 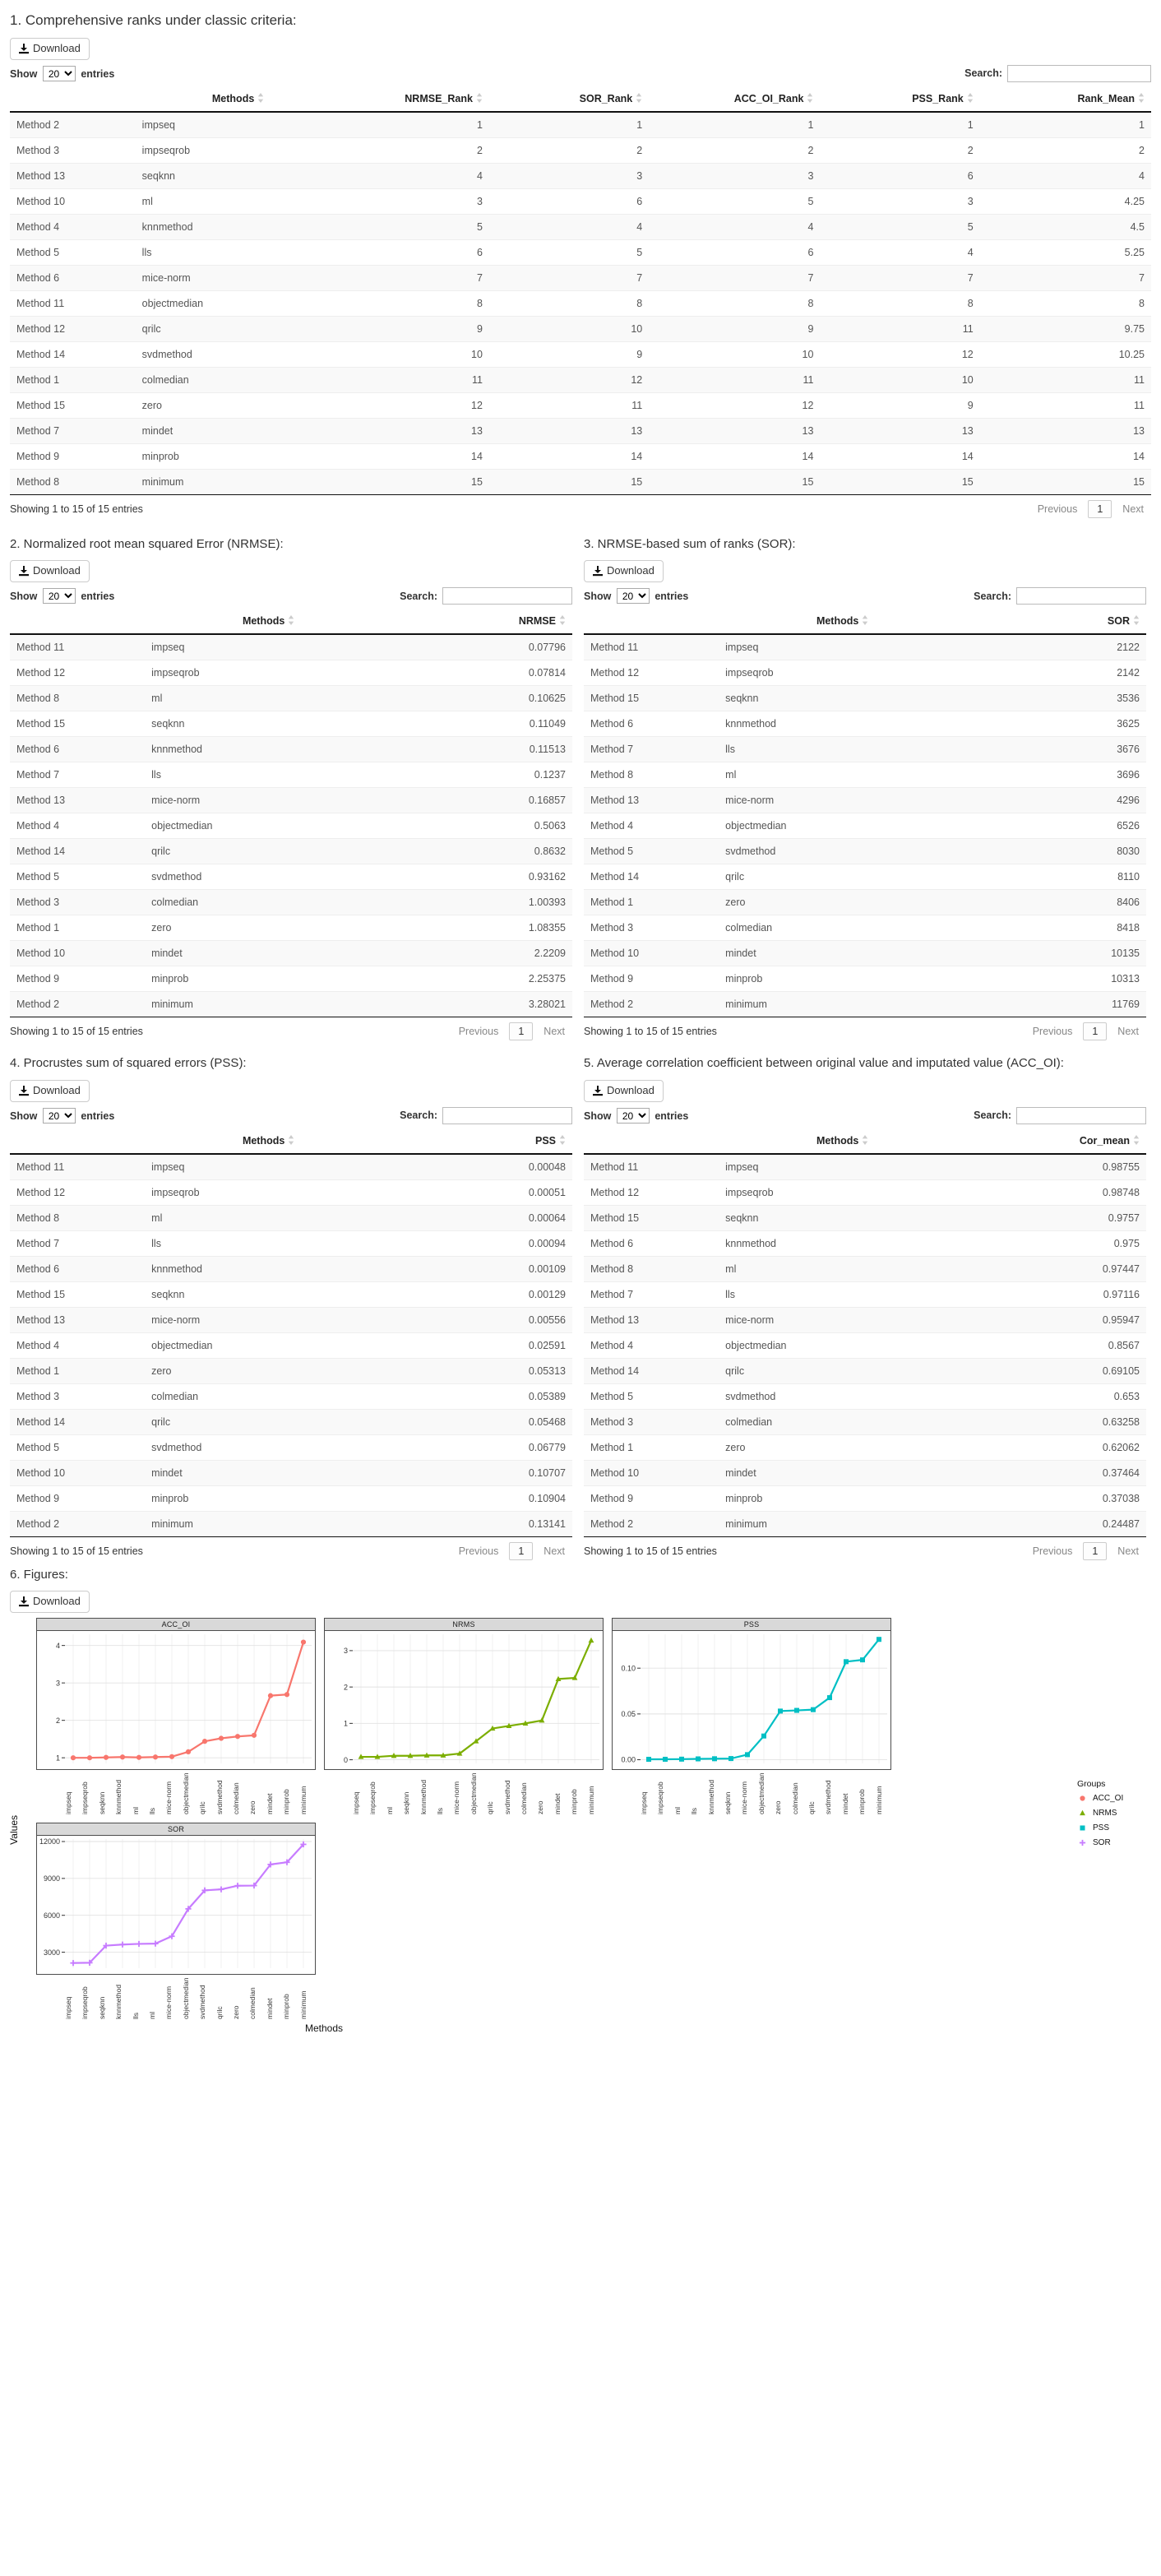 I want to click on cell-method-id: Method 2, so click(x=78, y=1524).